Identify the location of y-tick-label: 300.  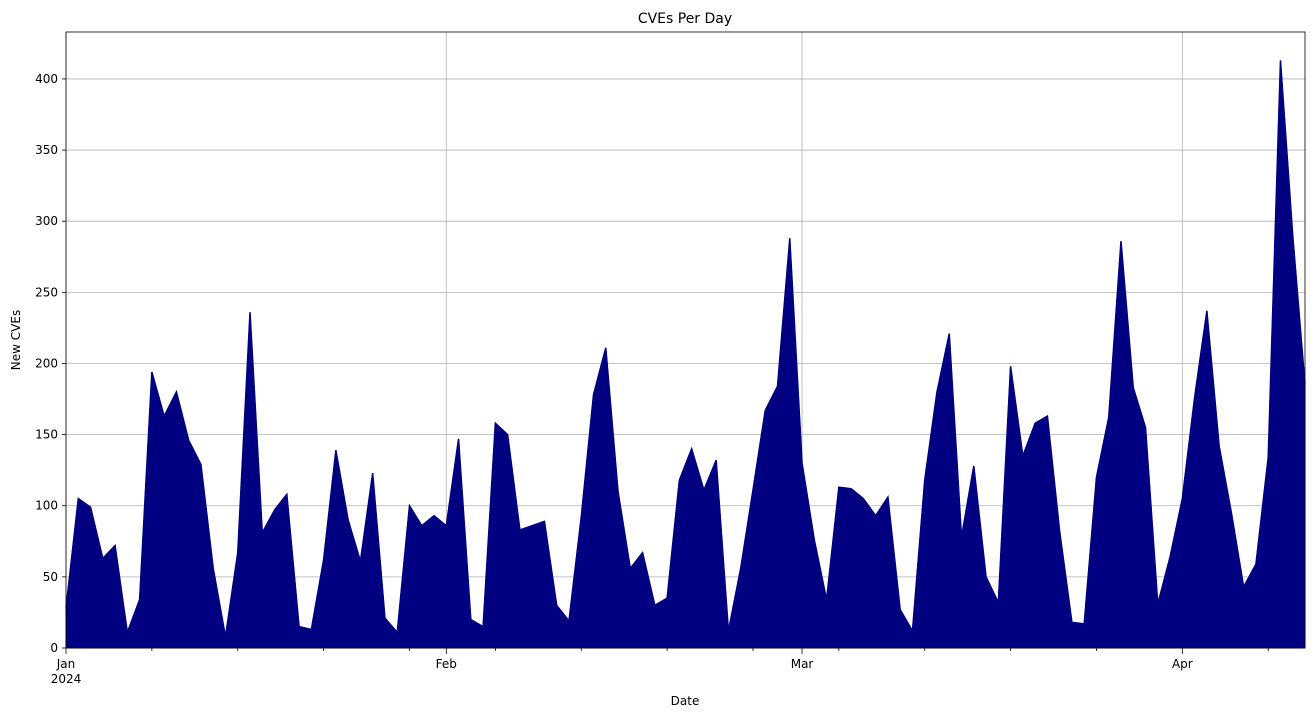
(46, 221).